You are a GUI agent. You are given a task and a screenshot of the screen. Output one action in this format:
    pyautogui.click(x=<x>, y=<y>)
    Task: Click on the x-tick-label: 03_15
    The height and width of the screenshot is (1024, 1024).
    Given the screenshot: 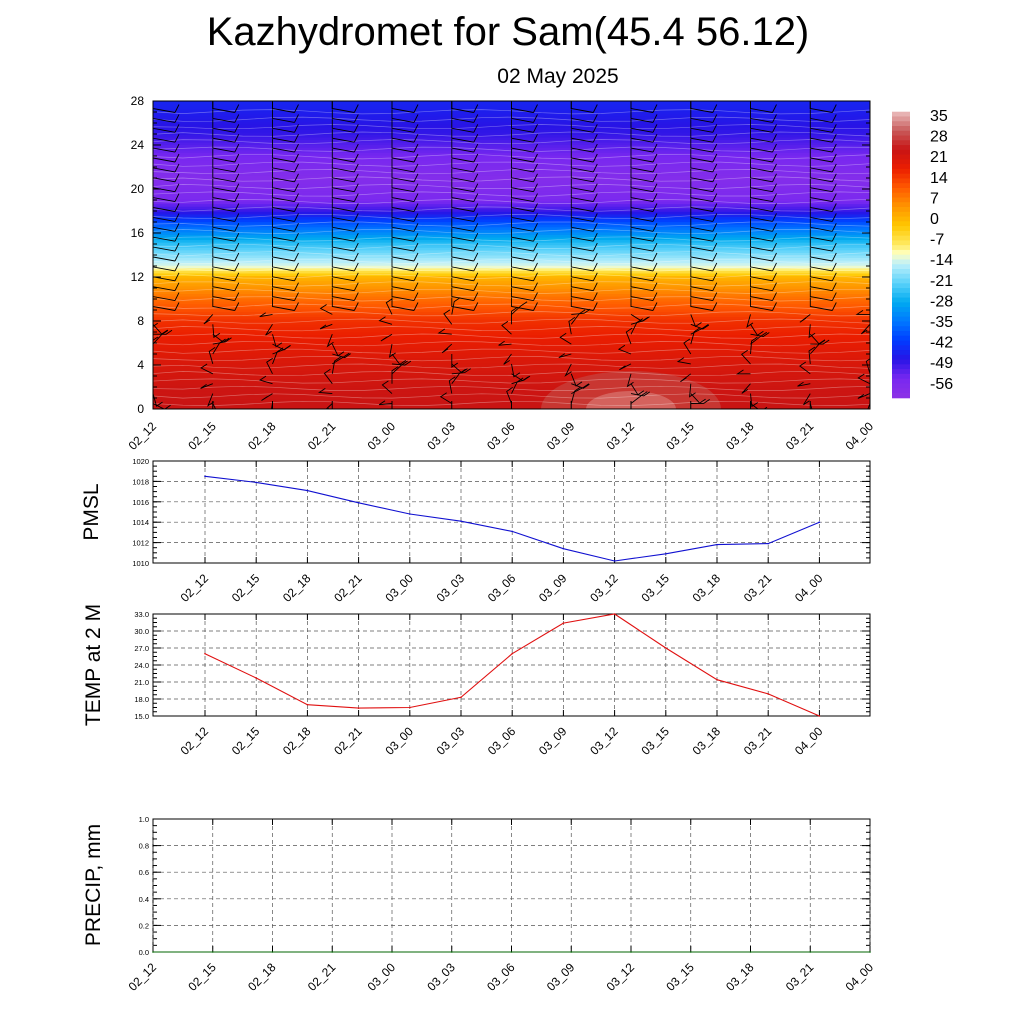 What is the action you would take?
    pyautogui.click(x=655, y=588)
    